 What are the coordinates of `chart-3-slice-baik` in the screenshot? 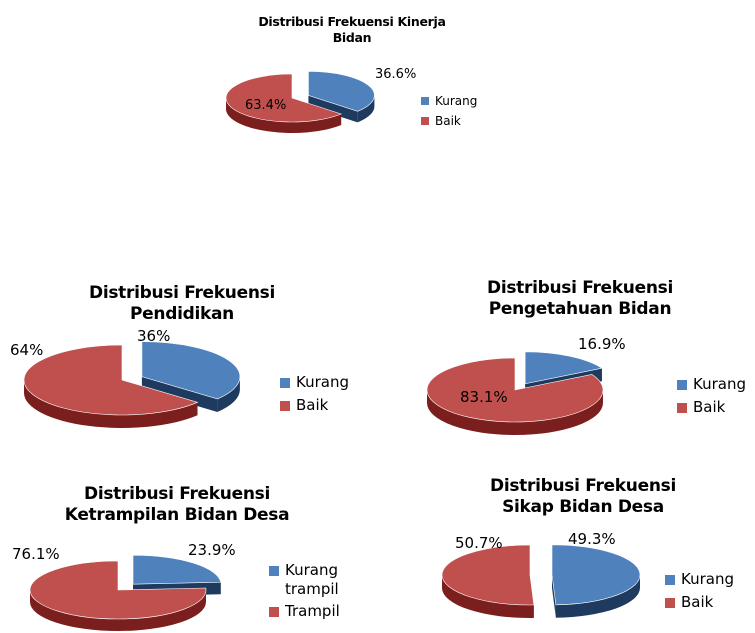 It's located at (515, 396).